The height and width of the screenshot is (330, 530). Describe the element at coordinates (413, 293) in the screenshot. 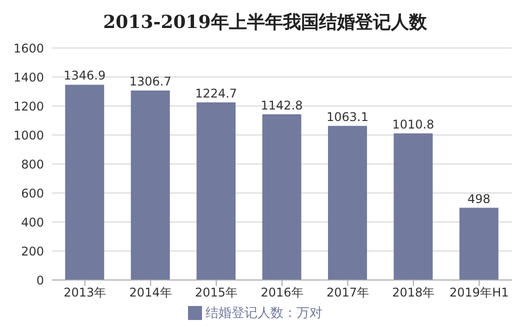

I see `x-tick-label: 2018年` at that location.